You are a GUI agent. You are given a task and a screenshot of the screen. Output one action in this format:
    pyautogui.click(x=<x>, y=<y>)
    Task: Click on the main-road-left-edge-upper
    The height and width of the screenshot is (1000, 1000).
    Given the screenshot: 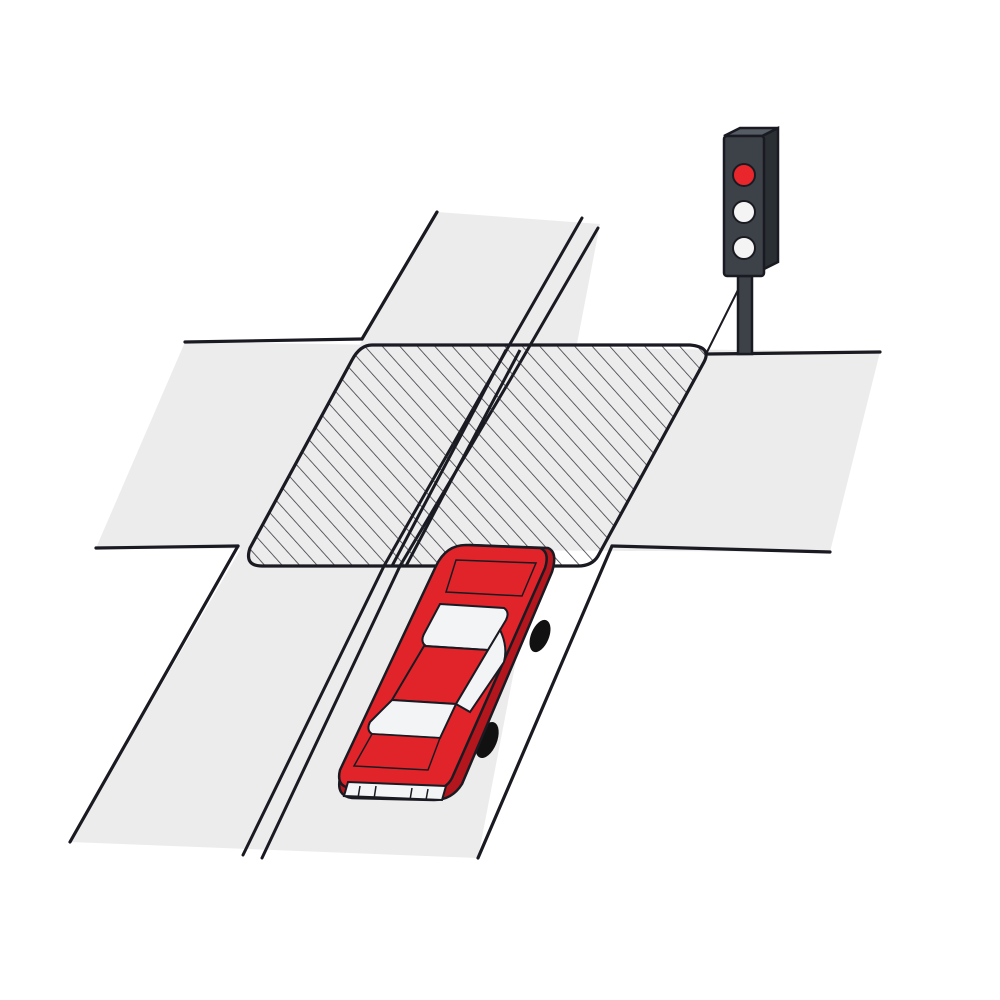 What is the action you would take?
    pyautogui.click(x=399, y=275)
    